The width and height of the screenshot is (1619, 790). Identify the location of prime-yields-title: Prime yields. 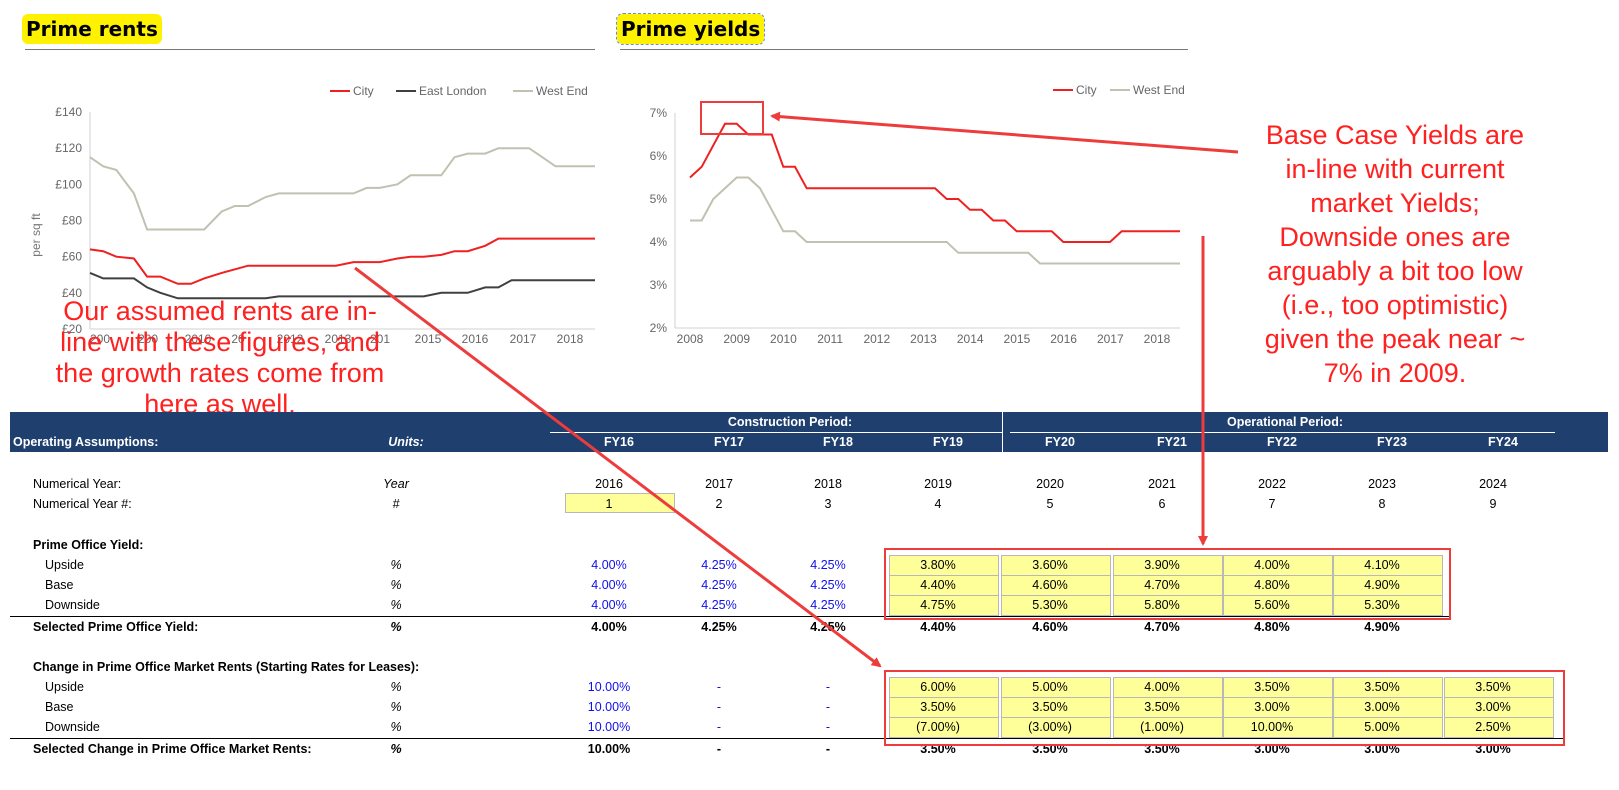
(690, 29).